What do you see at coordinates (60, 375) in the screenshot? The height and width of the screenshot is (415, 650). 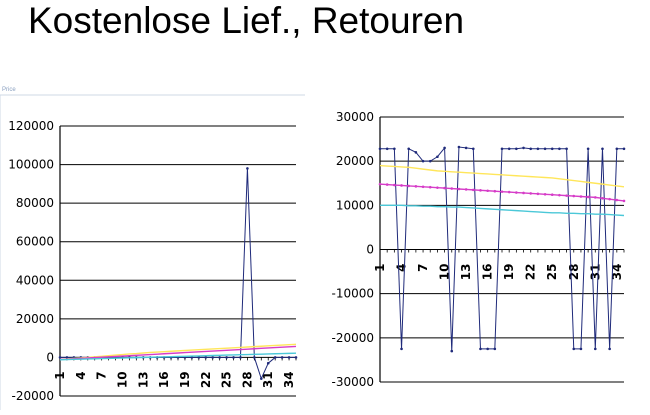 I see `x-tick-label: 1` at bounding box center [60, 375].